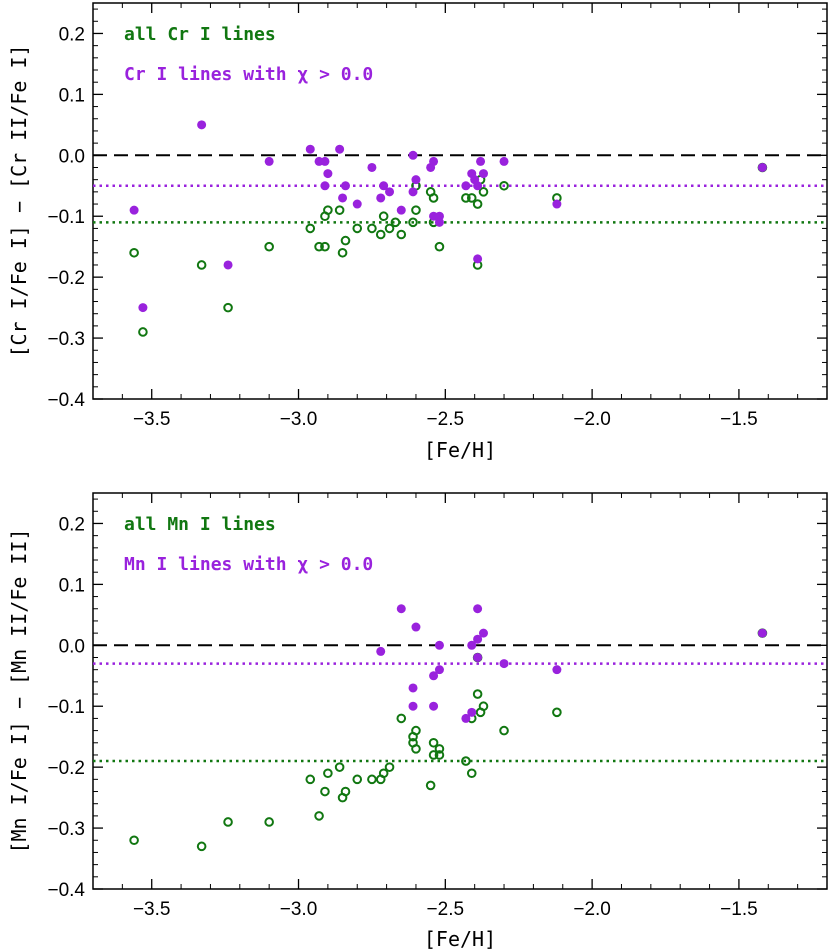 The height and width of the screenshot is (952, 830). I want to click on cr-x-tick-label: −2.0, so click(592, 419).